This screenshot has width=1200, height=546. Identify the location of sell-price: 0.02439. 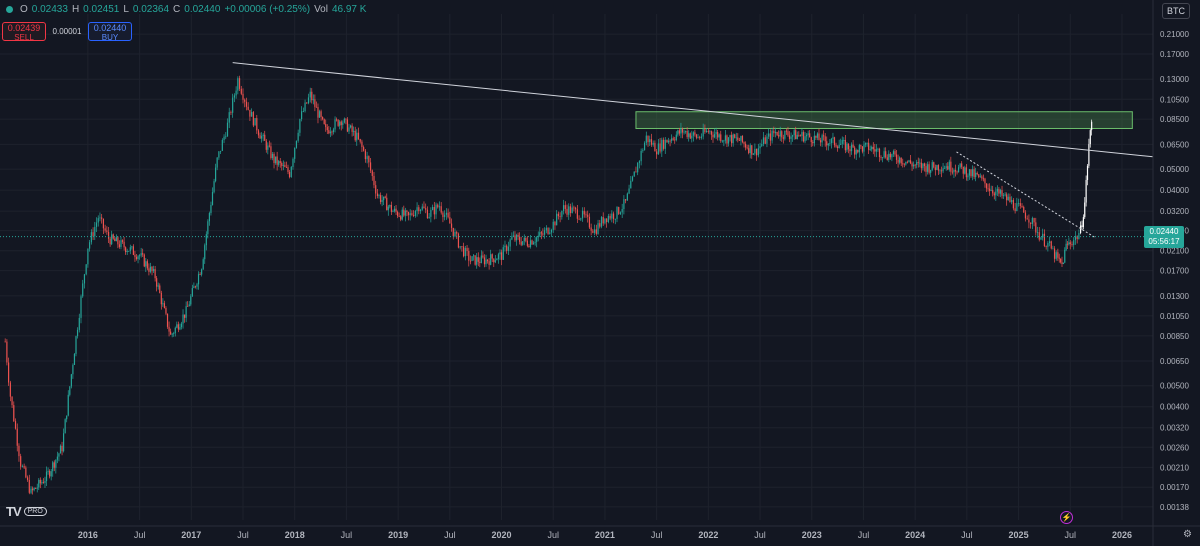
(24, 28).